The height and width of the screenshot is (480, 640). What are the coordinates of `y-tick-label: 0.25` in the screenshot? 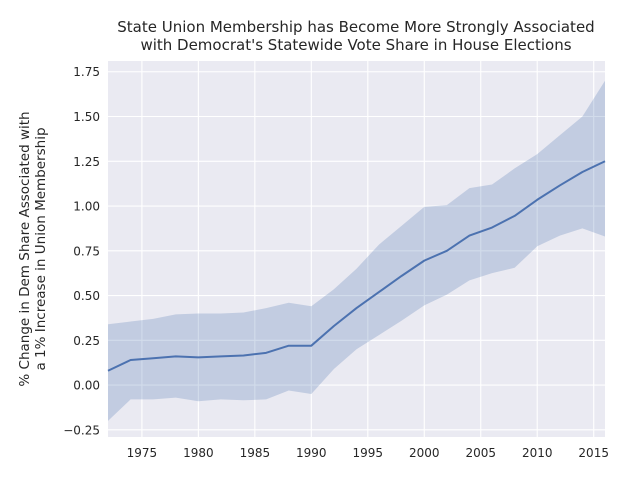 It's located at (86, 341).